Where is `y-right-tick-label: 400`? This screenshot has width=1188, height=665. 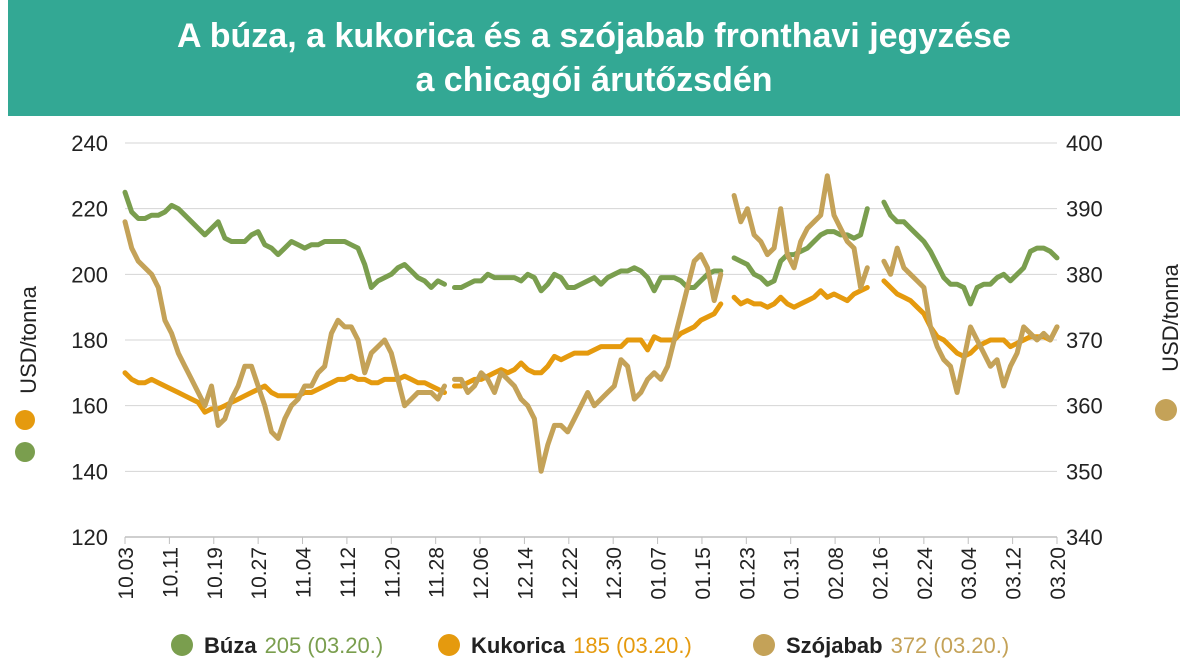
y-right-tick-label: 400 is located at coordinates (1084, 143).